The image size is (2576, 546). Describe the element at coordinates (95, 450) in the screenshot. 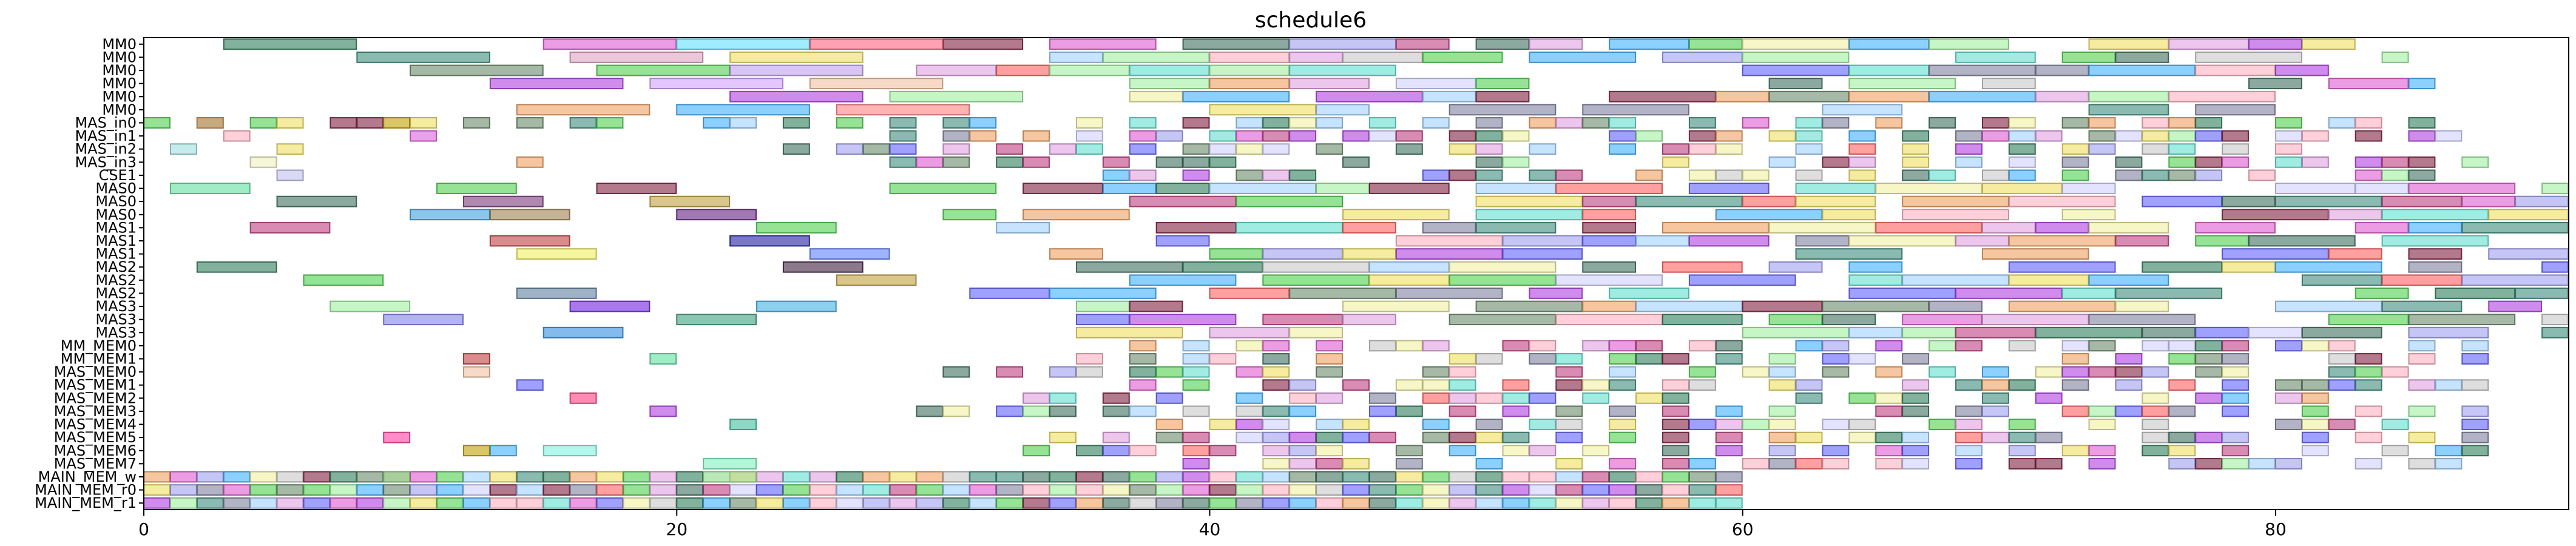

I see `y-tick-label: MAS_MEM6` at that location.